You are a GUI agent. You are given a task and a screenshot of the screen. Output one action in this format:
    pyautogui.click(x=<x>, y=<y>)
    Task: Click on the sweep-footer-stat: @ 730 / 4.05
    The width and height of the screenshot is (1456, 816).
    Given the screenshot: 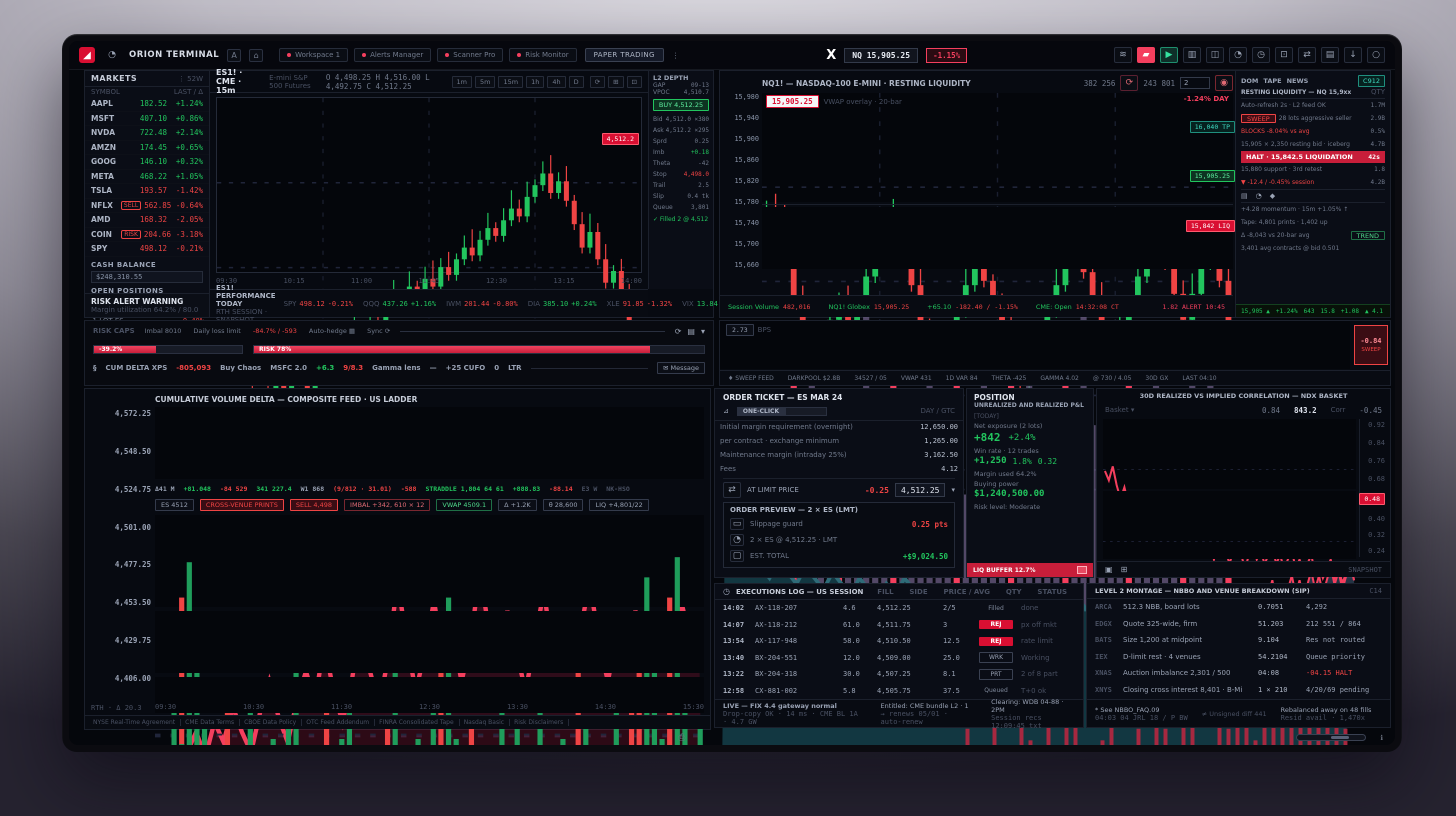 What is the action you would take?
    pyautogui.click(x=1112, y=378)
    